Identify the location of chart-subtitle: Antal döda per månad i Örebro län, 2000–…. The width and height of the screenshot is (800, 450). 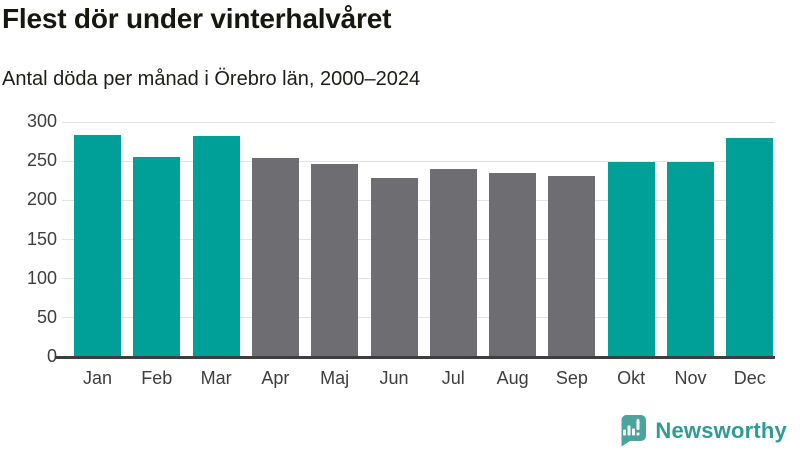
(211, 79).